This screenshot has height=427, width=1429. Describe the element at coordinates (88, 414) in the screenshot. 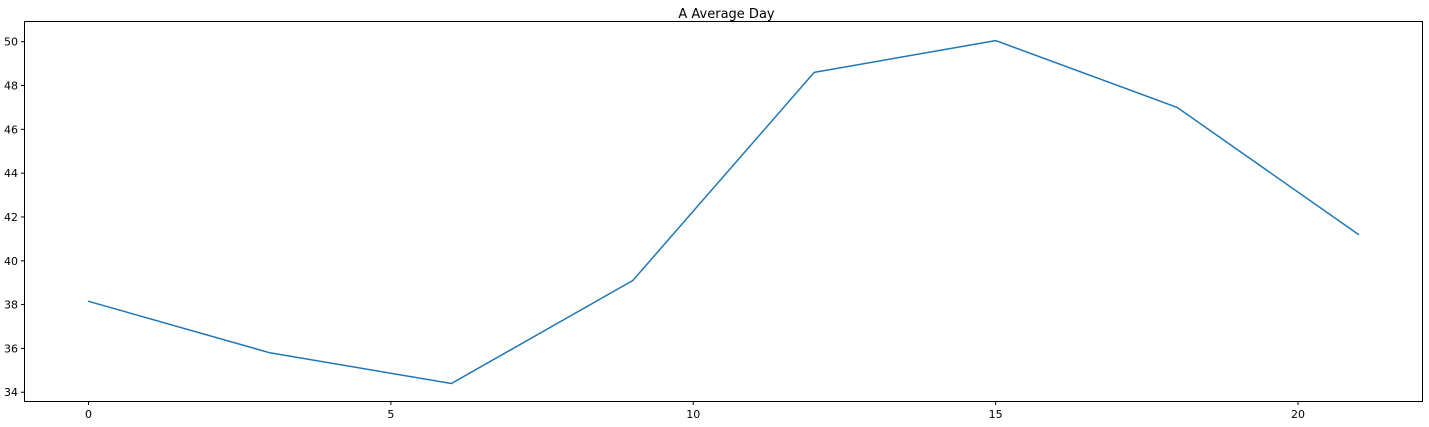

I see `x-tick-label: 0` at that location.